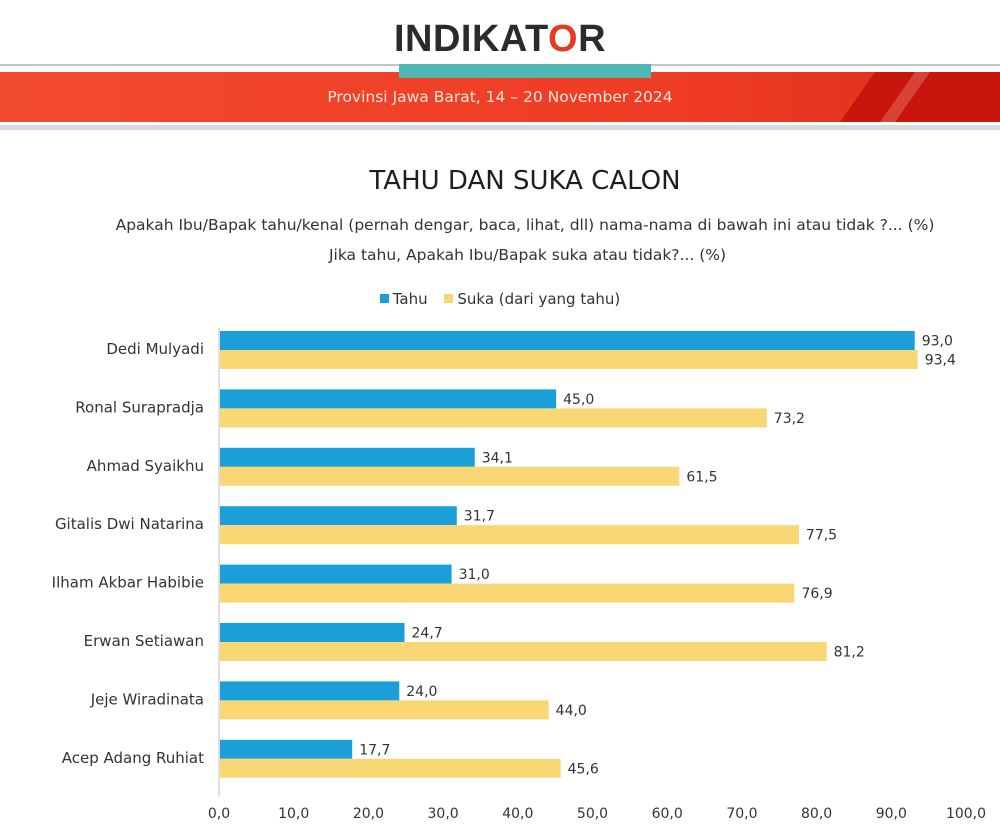 The height and width of the screenshot is (828, 1000). What do you see at coordinates (347, 457) in the screenshot?
I see `bar-tahu-ahmad-syaikhu` at bounding box center [347, 457].